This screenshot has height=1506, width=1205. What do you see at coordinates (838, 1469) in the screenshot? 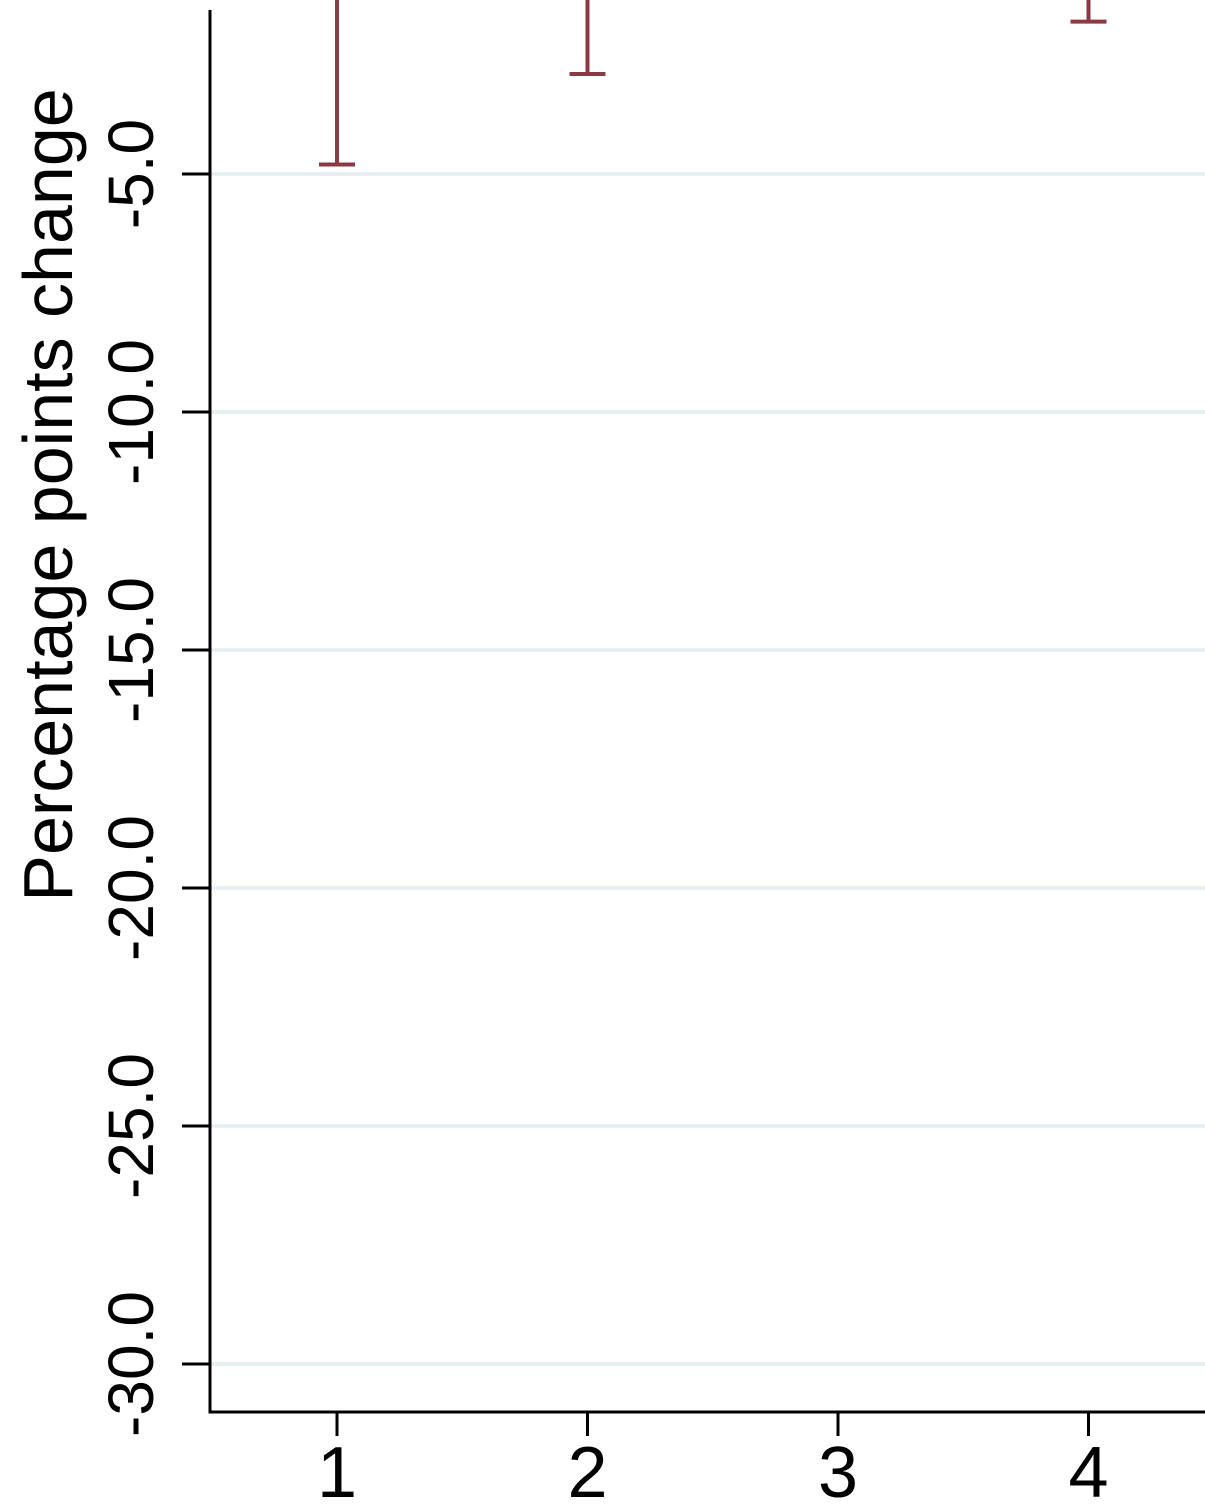
I see `x-tick-label: 3` at bounding box center [838, 1469].